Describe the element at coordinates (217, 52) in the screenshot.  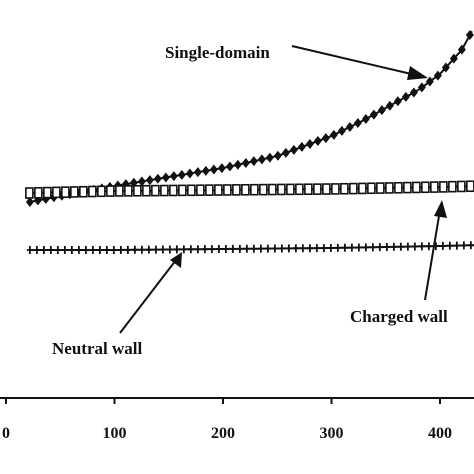
I see `single-domain-label: Single-domain` at that location.